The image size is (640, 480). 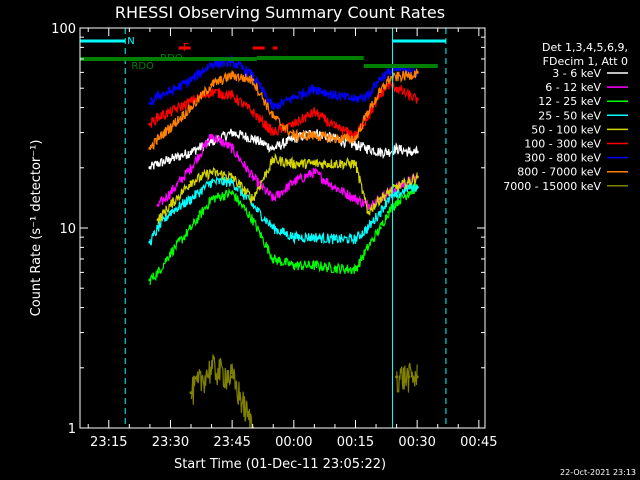 What do you see at coordinates (108, 442) in the screenshot?
I see `x-tick-label: 23:15` at bounding box center [108, 442].